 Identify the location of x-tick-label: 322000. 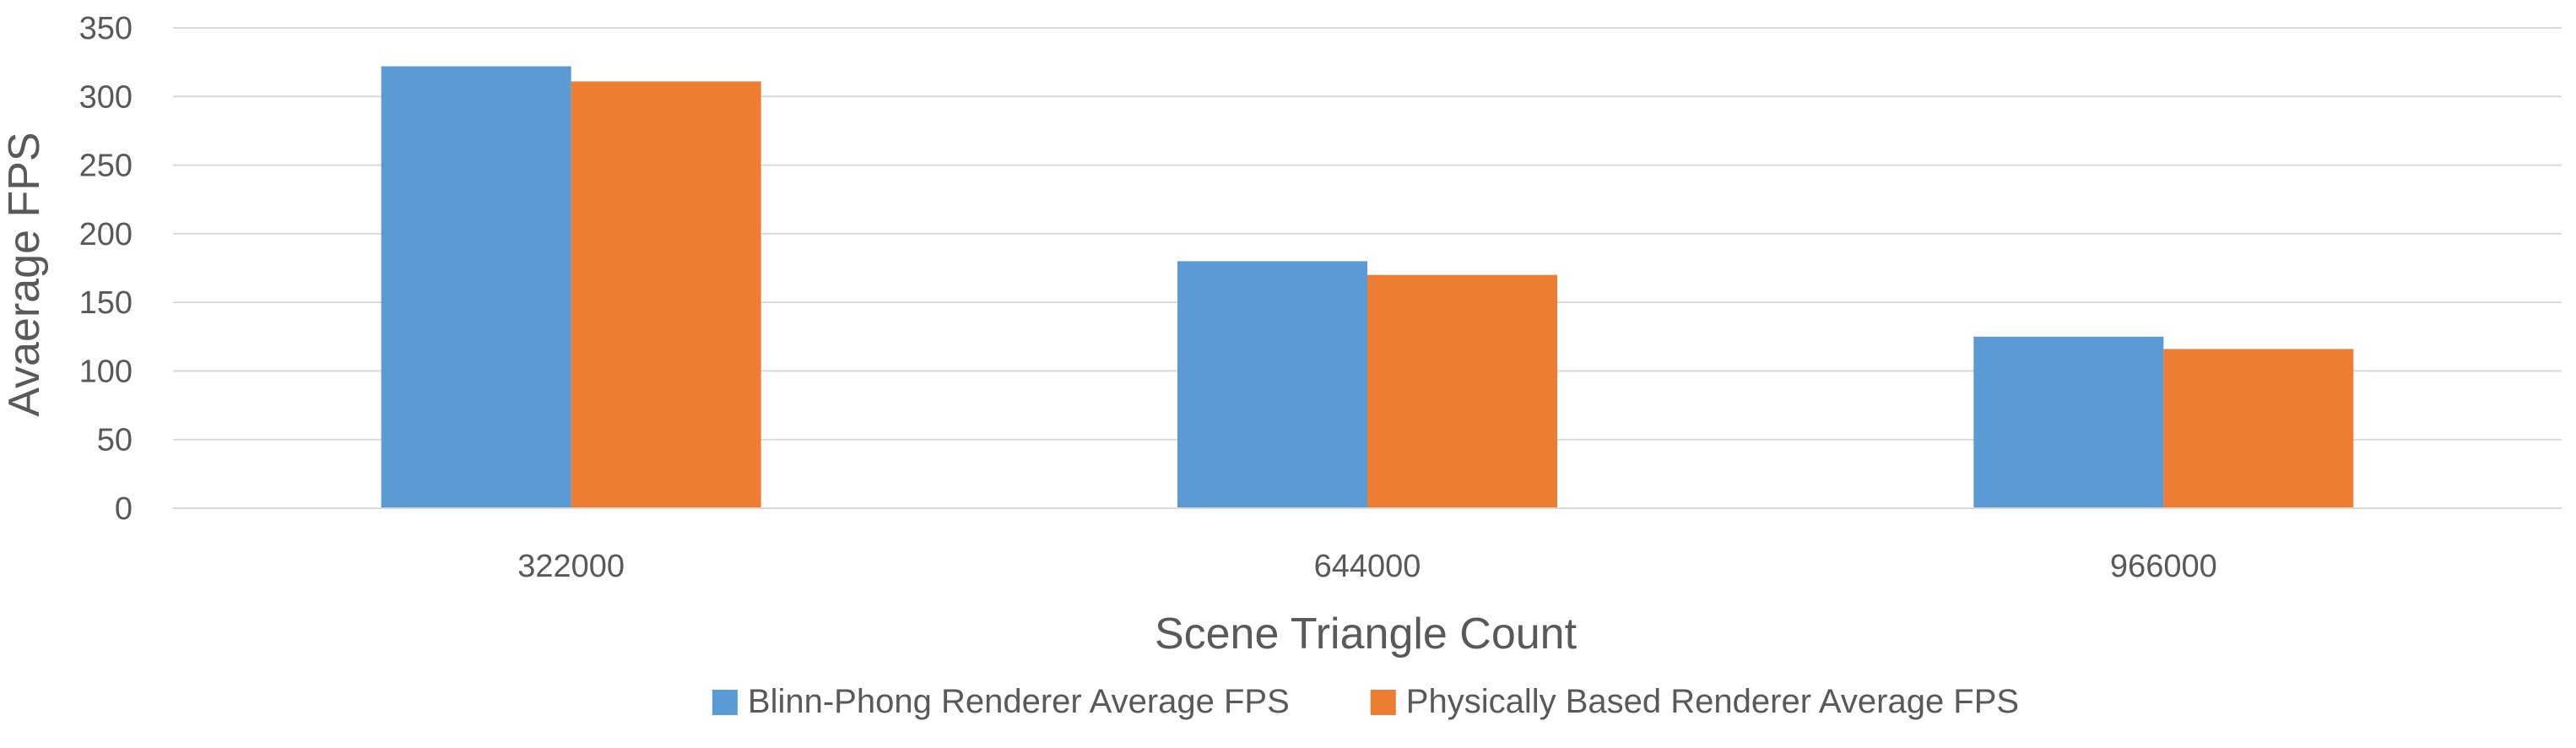
(571, 566).